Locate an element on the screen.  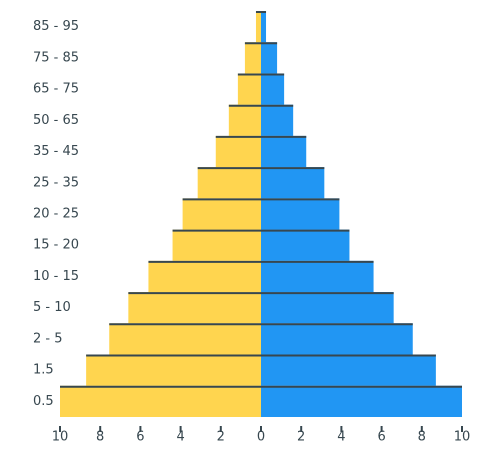
y-tick-label: 50 - 65 is located at coordinates (56, 120).